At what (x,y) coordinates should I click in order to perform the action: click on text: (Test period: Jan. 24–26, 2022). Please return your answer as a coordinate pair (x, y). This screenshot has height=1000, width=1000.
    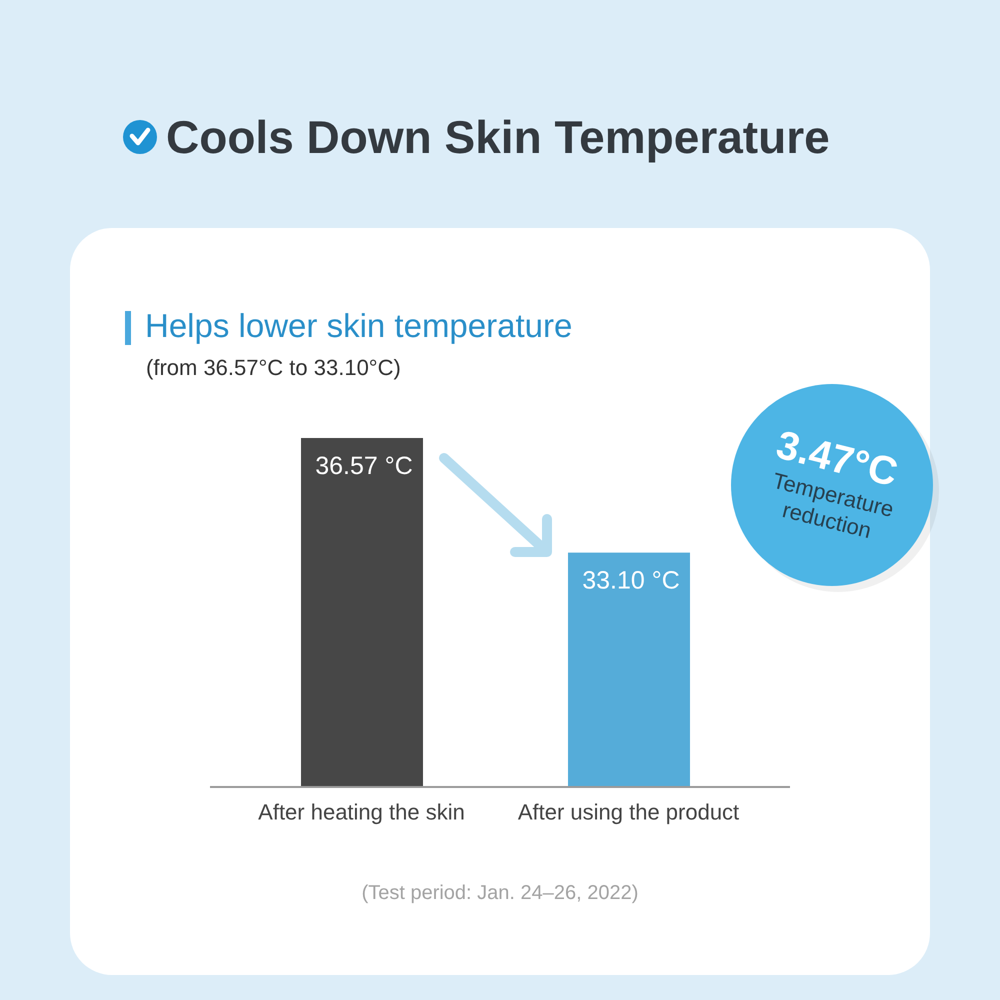
    Looking at the image, I should click on (500, 893).